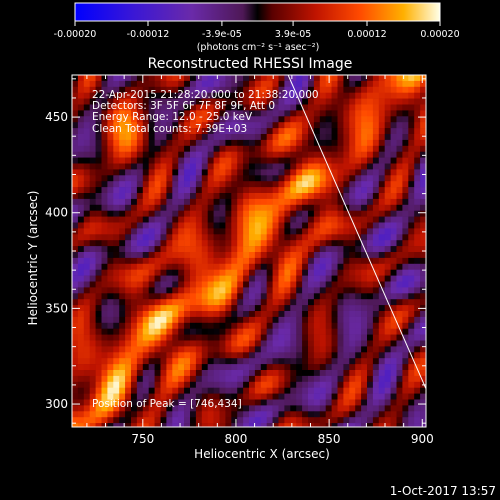 Image resolution: width=500 pixels, height=500 pixels. Describe the element at coordinates (222, 34) in the screenshot. I see `colorbar-tick-label: -3.9e-05` at that location.